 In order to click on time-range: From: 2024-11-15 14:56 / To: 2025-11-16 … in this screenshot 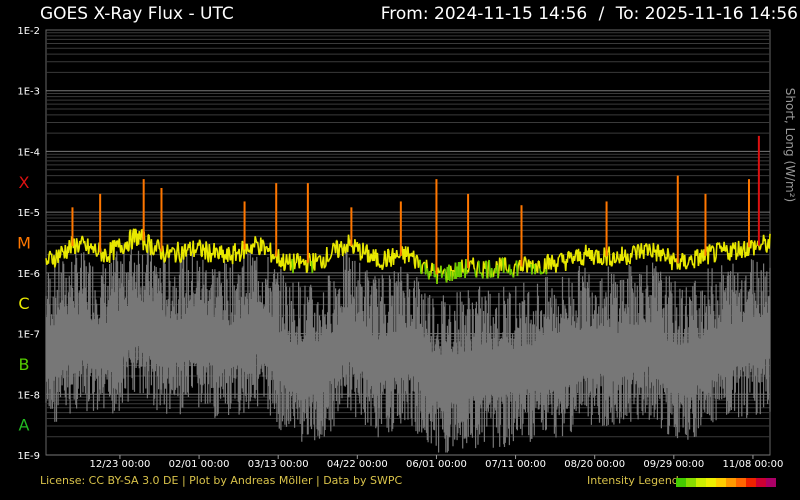, I will do `click(589, 14)`.